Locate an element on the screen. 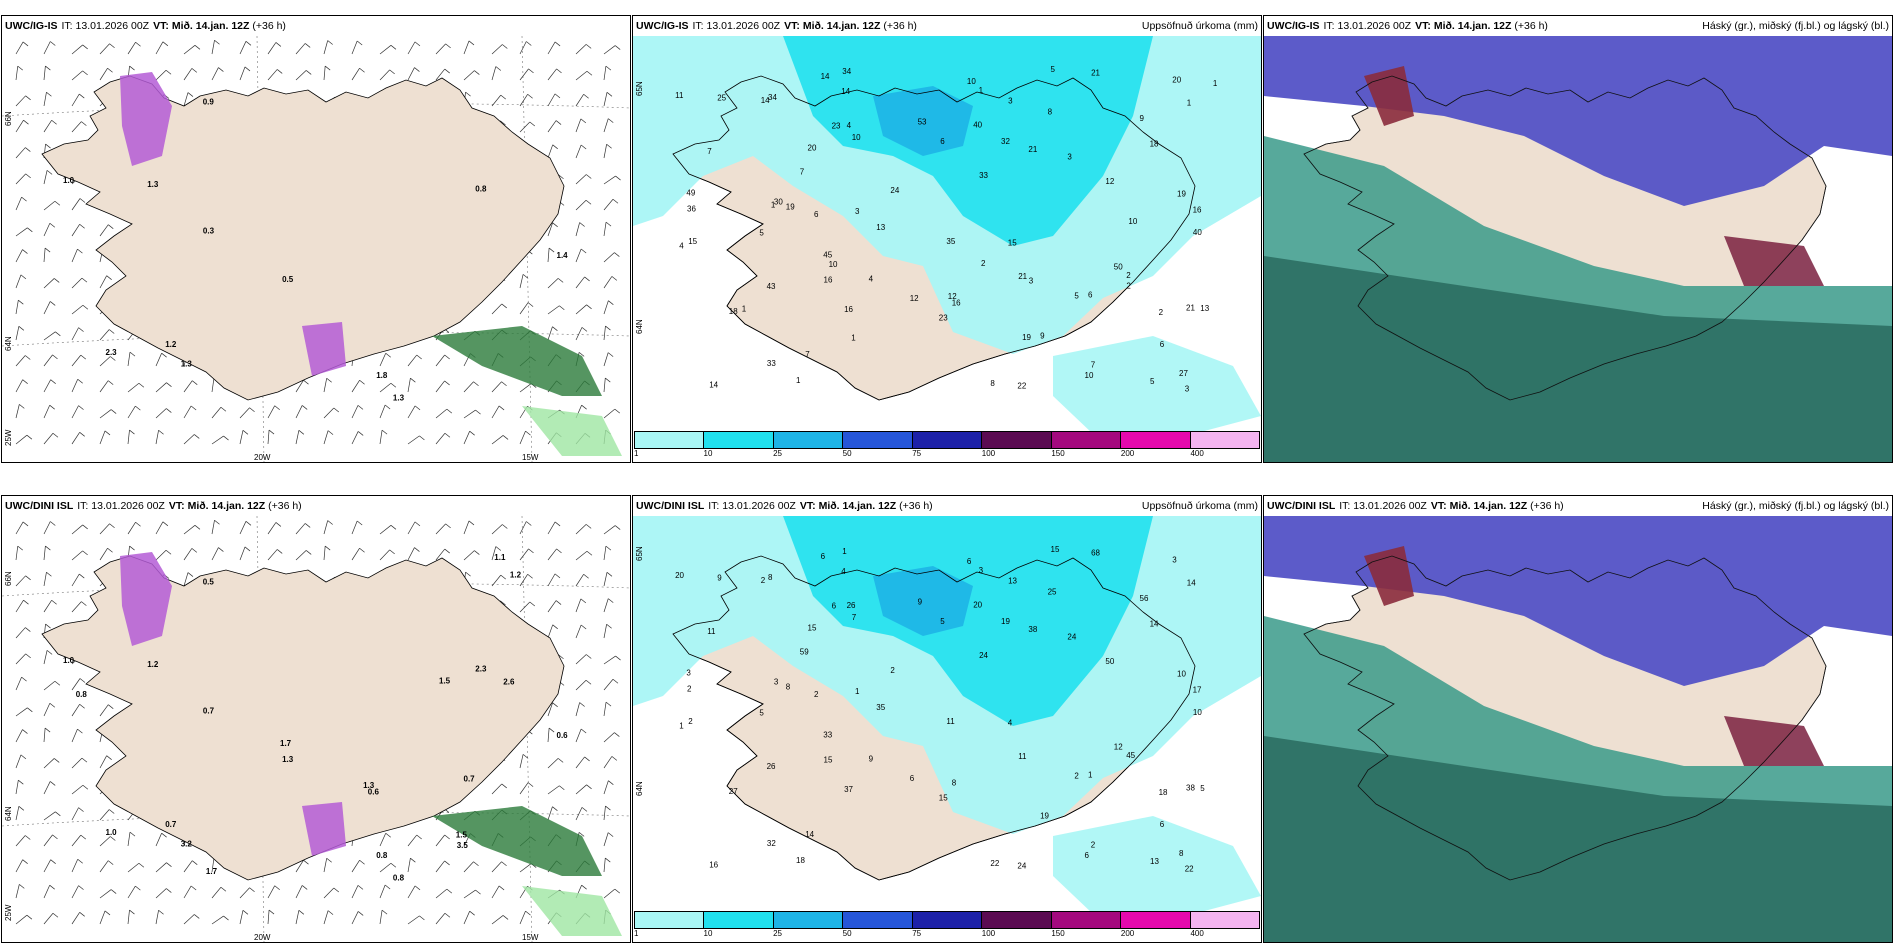  value-label: 27 is located at coordinates (733, 791).